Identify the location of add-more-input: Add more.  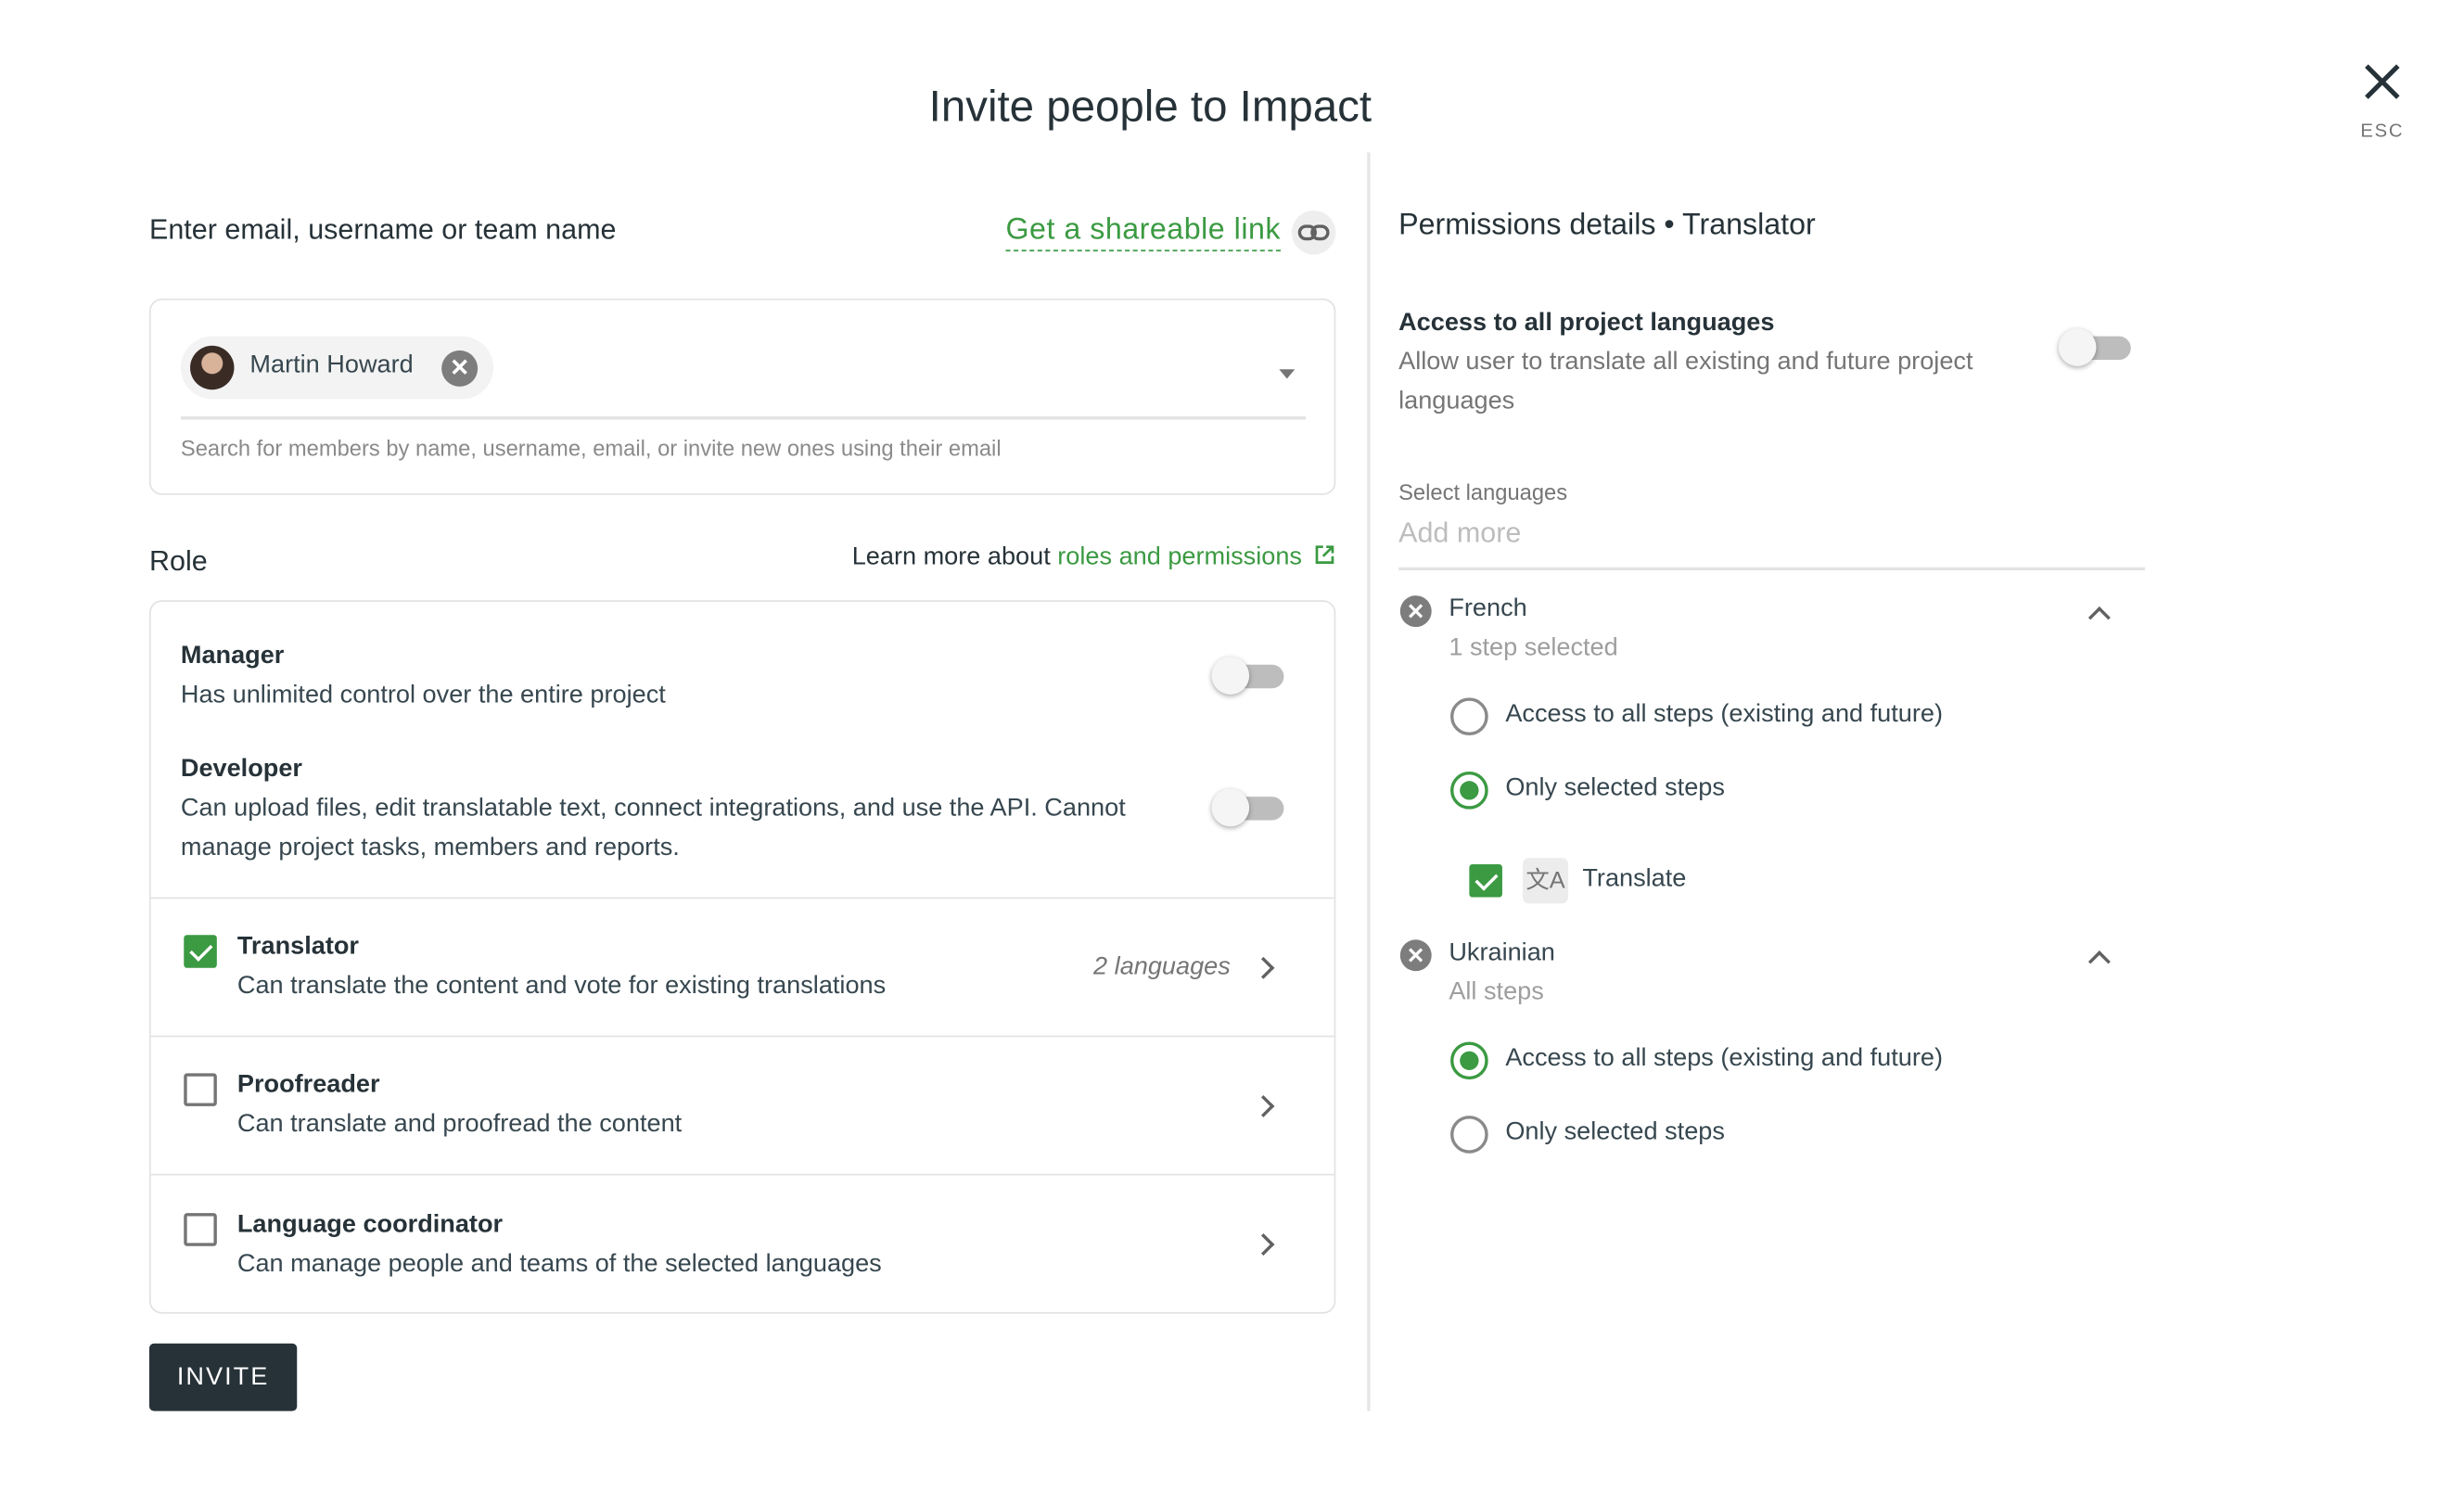
(1460, 533).